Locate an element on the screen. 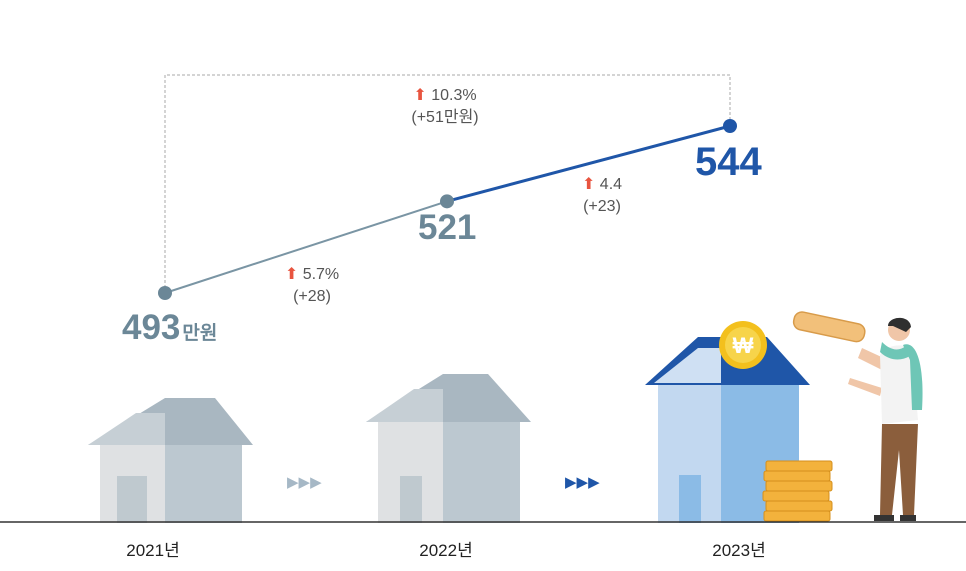  house-2022 is located at coordinates (448, 448).